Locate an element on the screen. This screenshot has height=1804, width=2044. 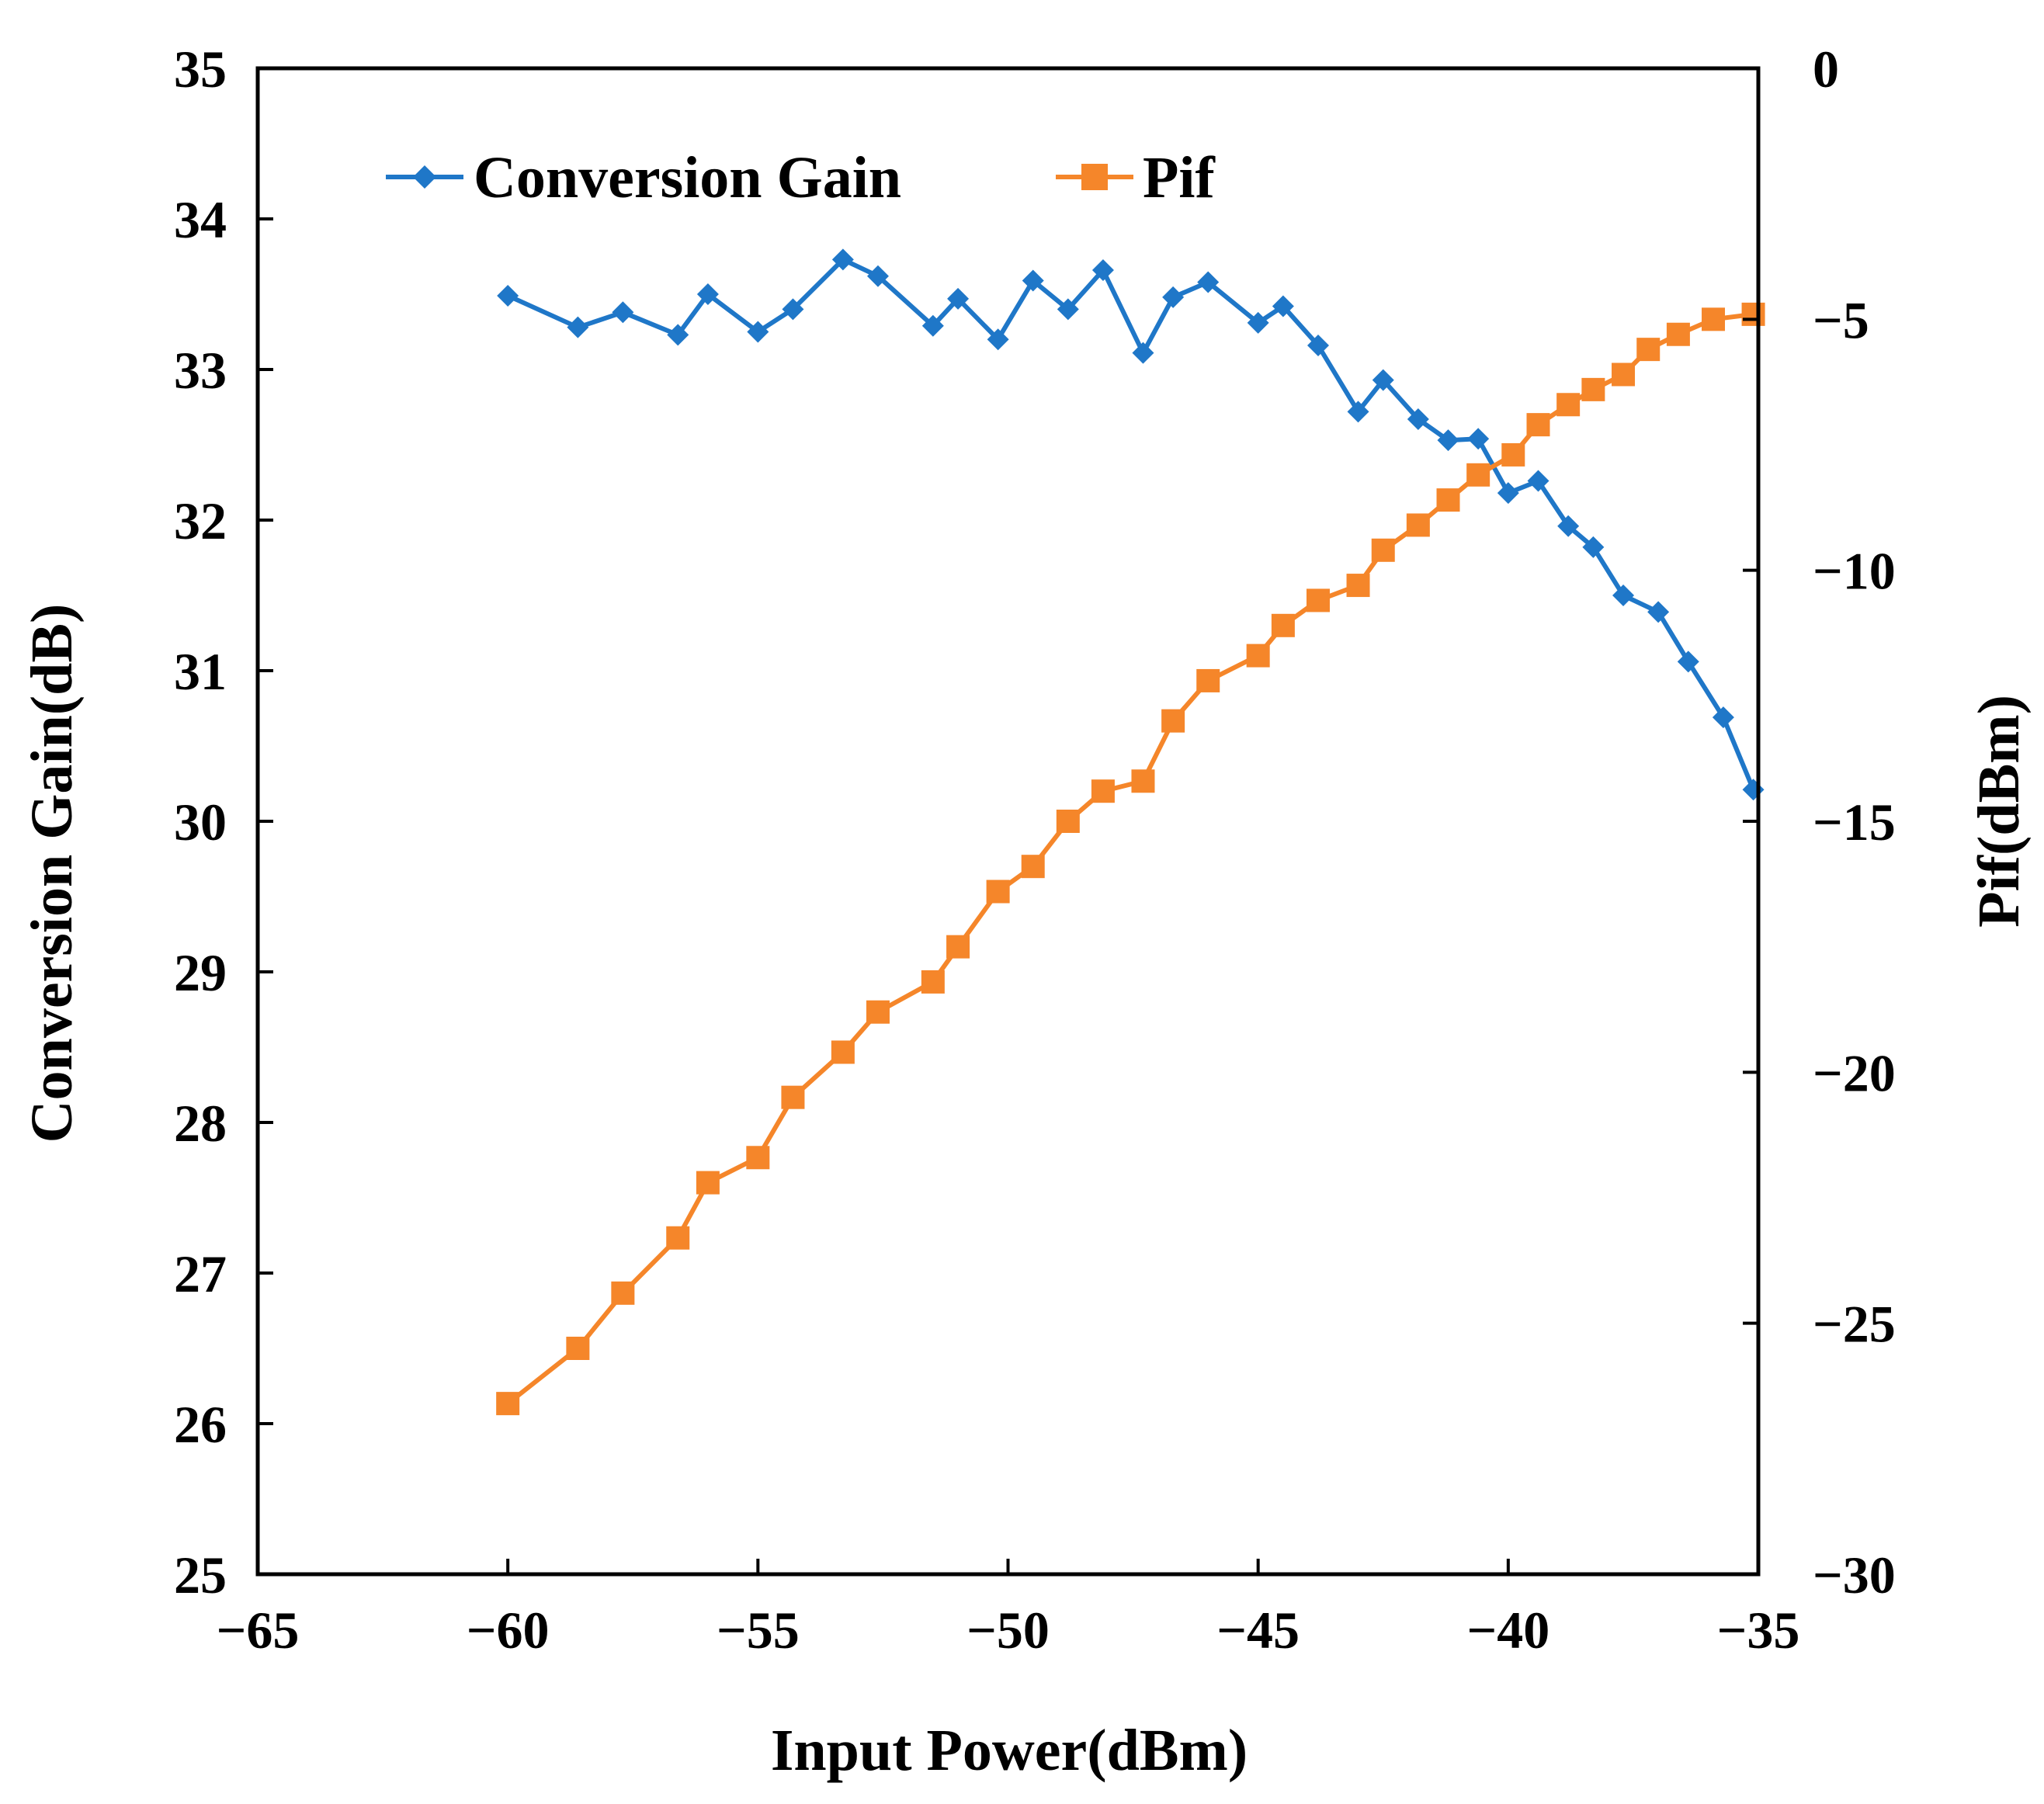
y2-tick-label: −25 is located at coordinates (1855, 1324).